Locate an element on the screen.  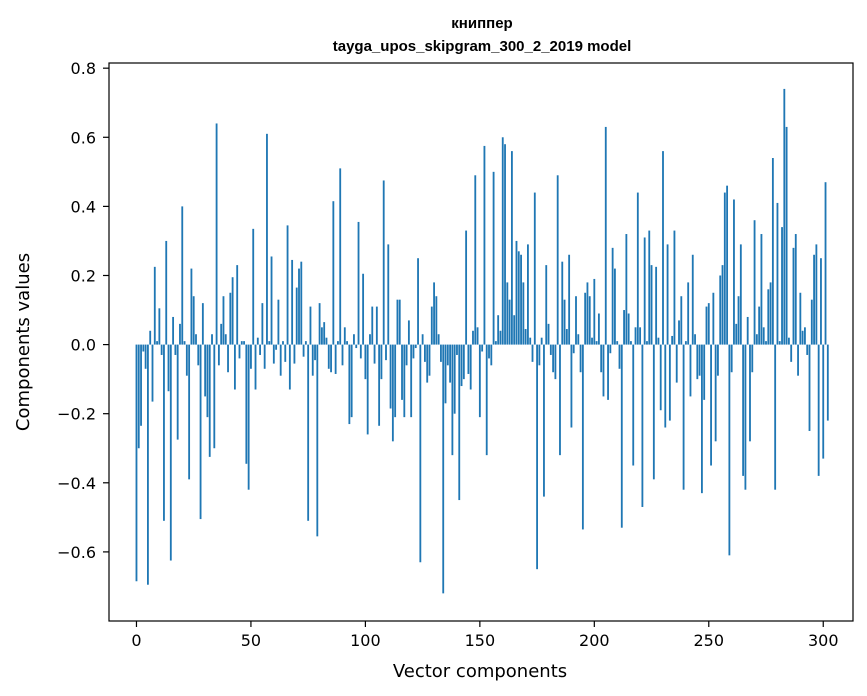
x-tick-label: 50 is located at coordinates (251, 640).